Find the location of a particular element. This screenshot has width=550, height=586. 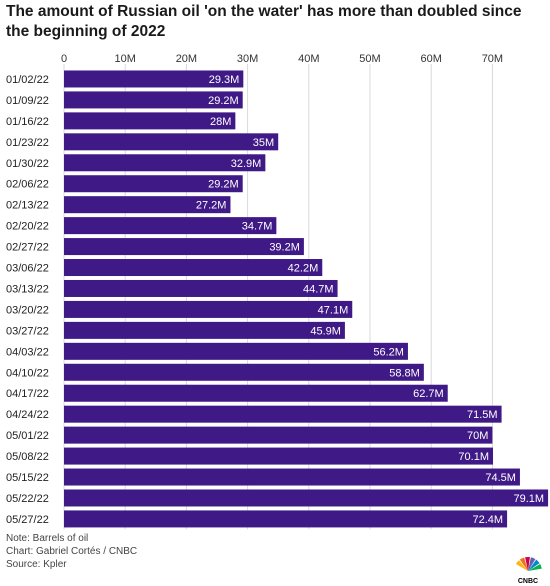

value-label: 35M is located at coordinates (263, 143).